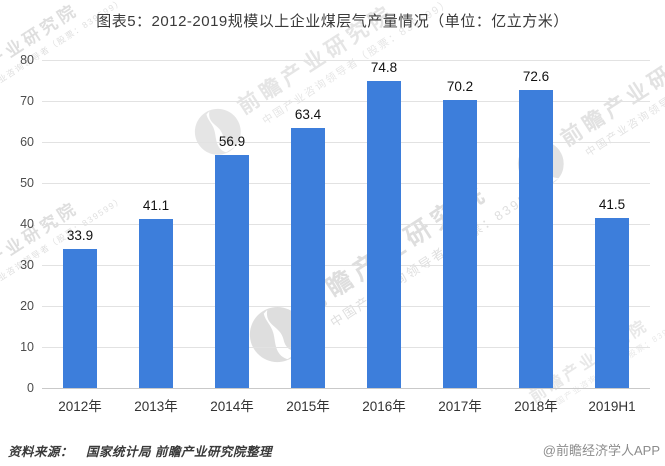 The height and width of the screenshot is (466, 665). I want to click on bar-value-label: 33.9, so click(80, 235).